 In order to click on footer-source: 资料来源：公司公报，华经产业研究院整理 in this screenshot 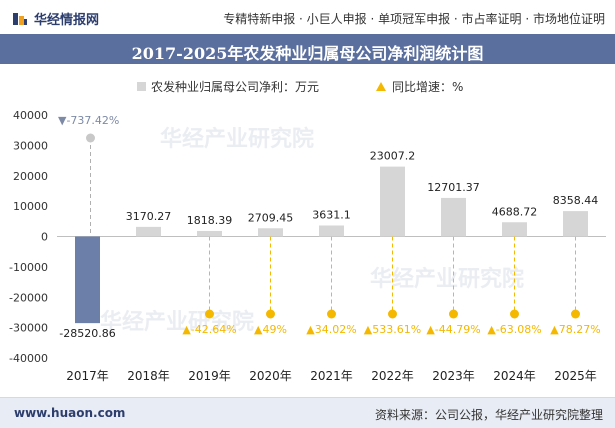, I will do `click(488, 415)`.